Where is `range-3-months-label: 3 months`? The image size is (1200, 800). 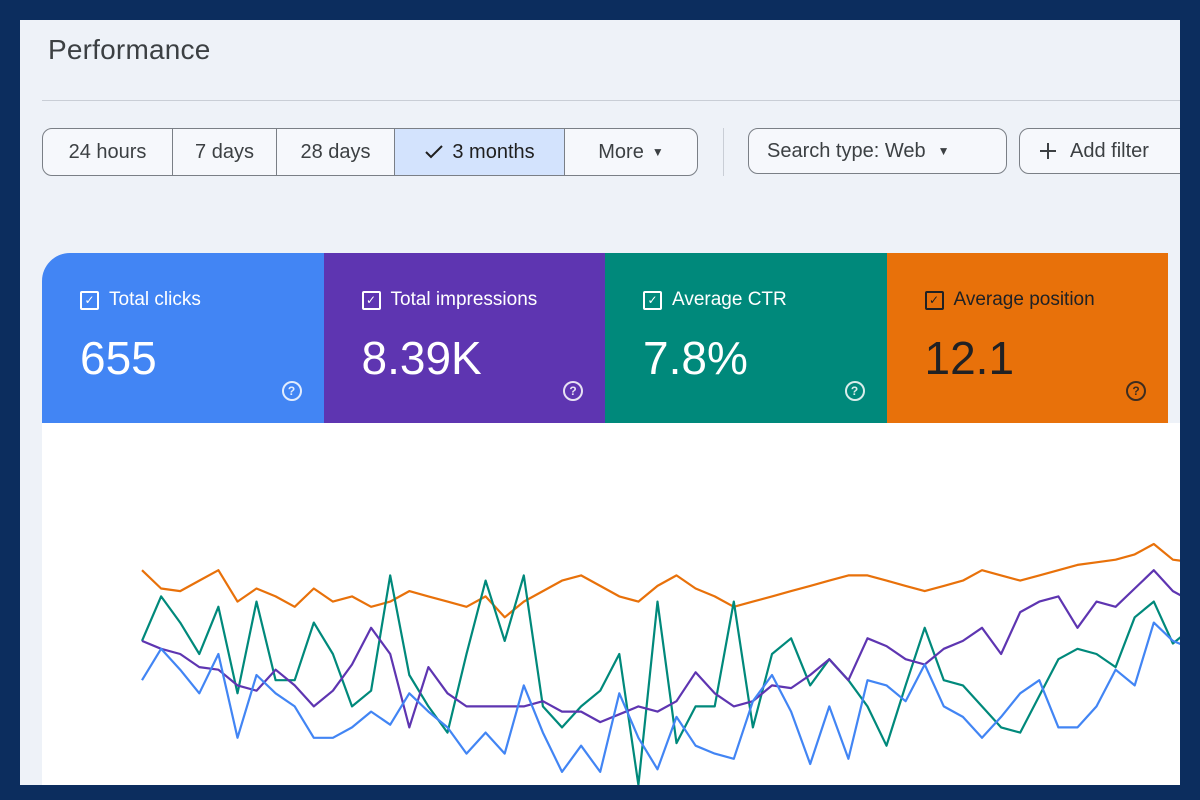
range-3-months-label: 3 months is located at coordinates (493, 151).